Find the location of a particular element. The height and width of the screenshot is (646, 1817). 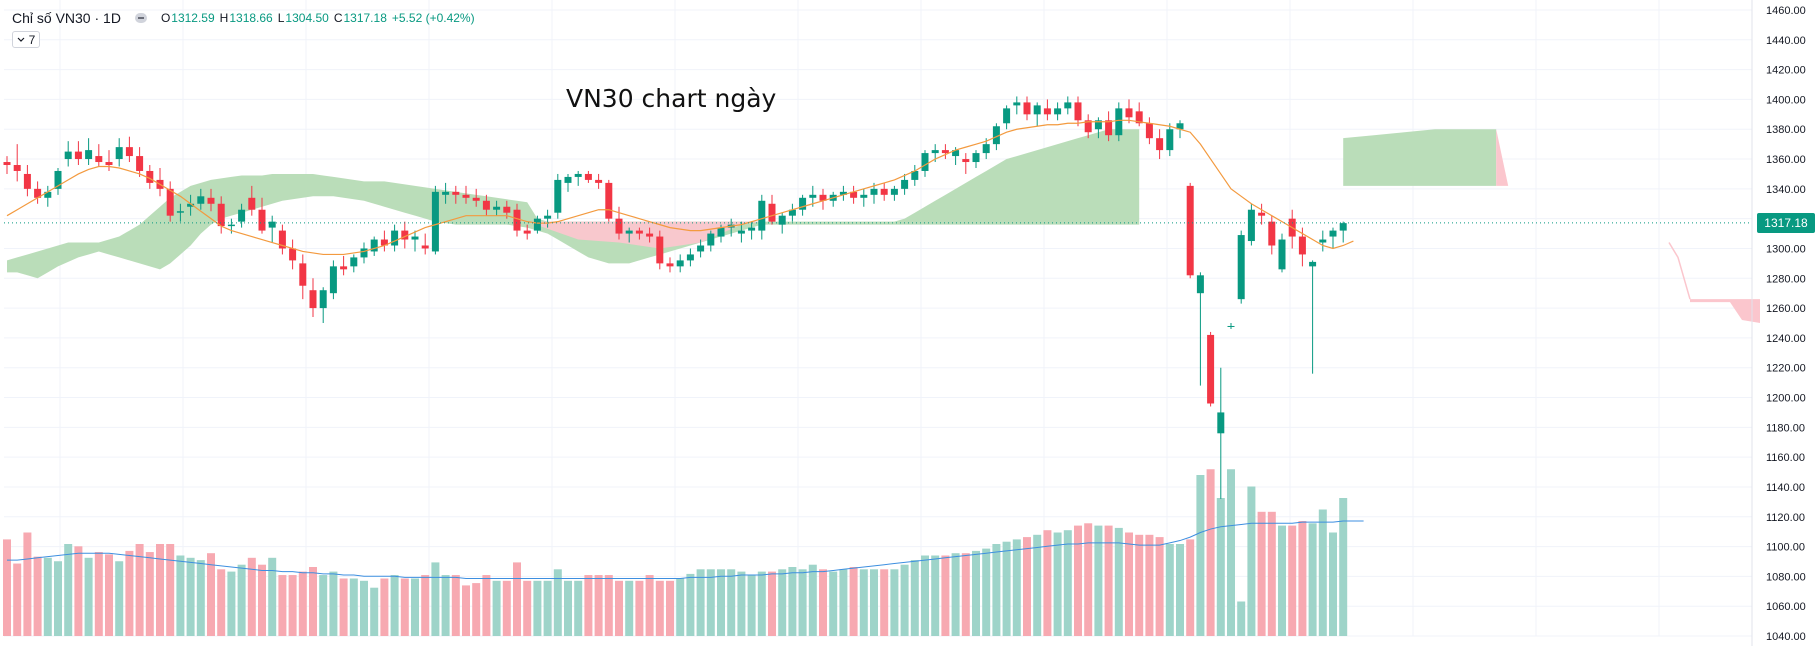

chart-annotation: VN30 chart ngày is located at coordinates (671, 98).